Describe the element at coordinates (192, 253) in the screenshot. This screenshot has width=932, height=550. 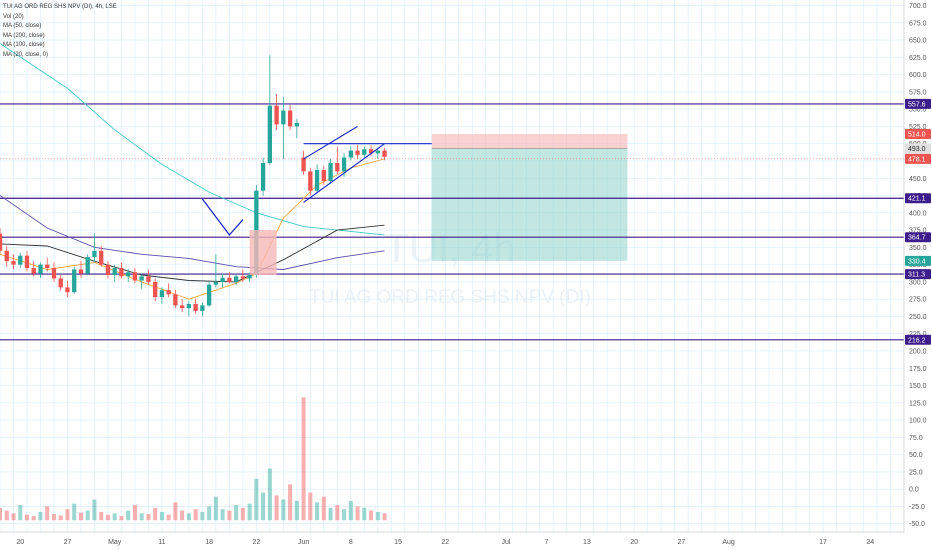
I see `ma50-line` at that location.